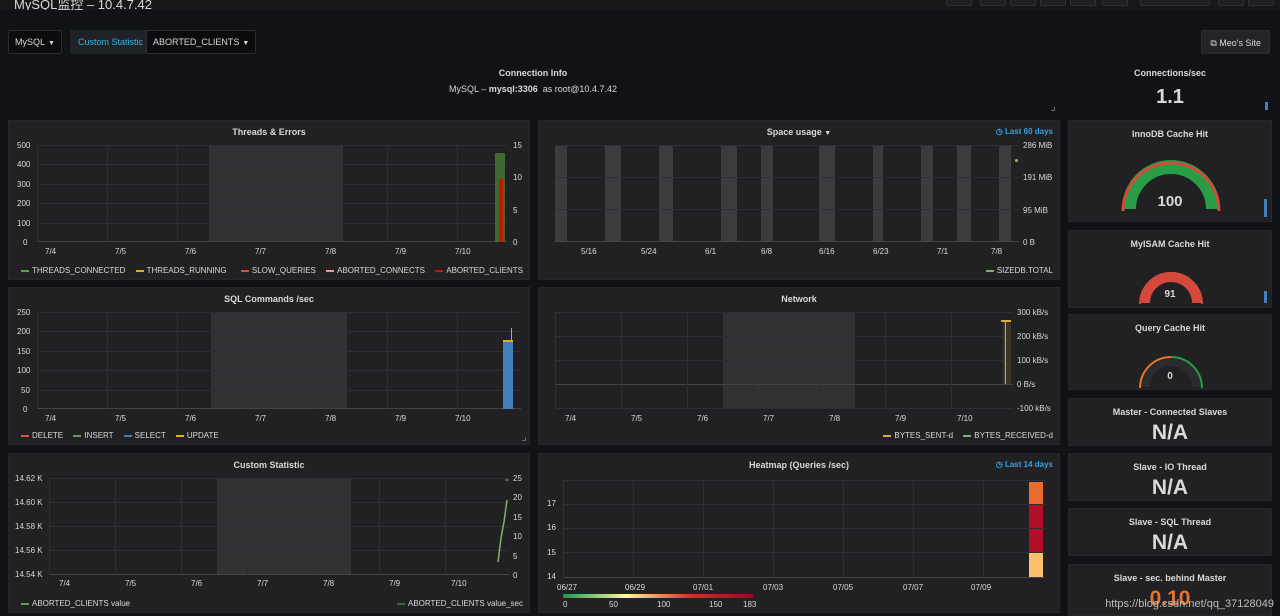  What do you see at coordinates (1029, 242) in the screenshot?
I see `y-tick-right: 0 B` at bounding box center [1029, 242].